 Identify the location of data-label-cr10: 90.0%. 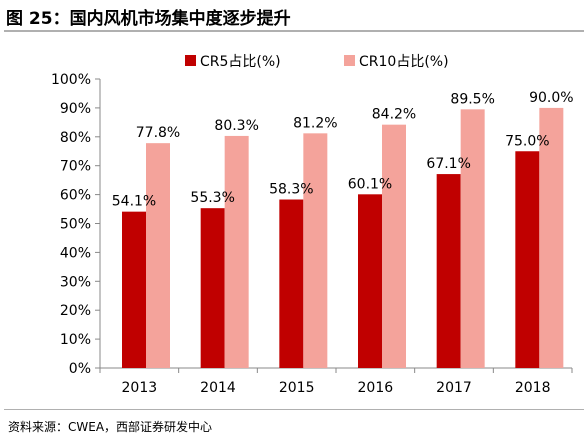
(551, 98).